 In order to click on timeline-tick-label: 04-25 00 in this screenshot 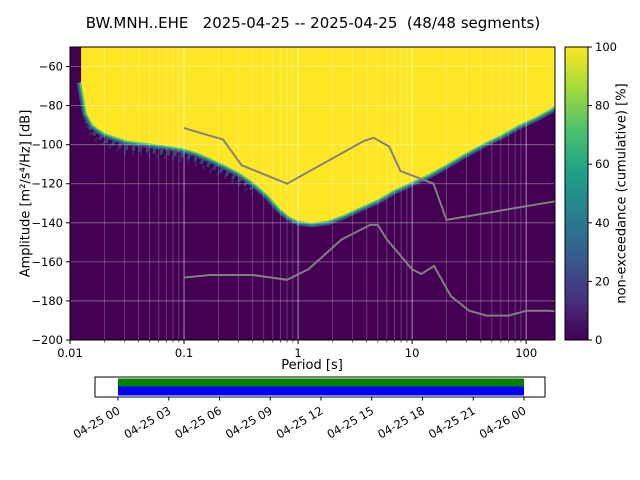, I will do `click(97, 422)`.